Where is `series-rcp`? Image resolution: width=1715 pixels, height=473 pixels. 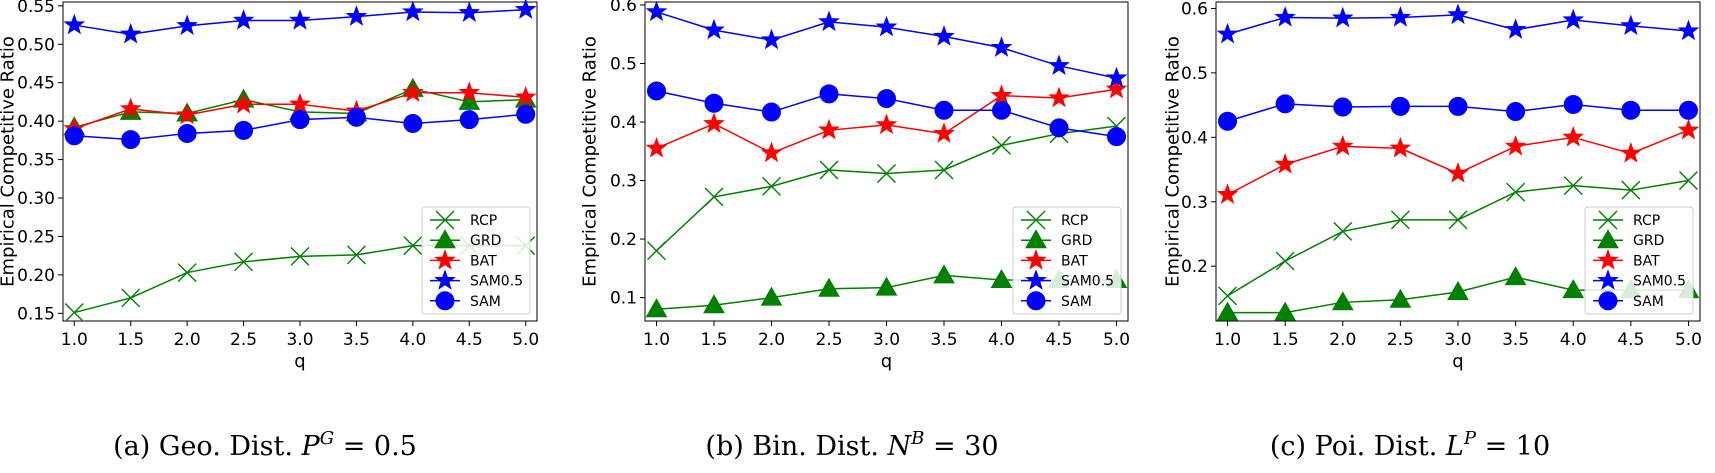
series-rcp is located at coordinates (1458, 238).